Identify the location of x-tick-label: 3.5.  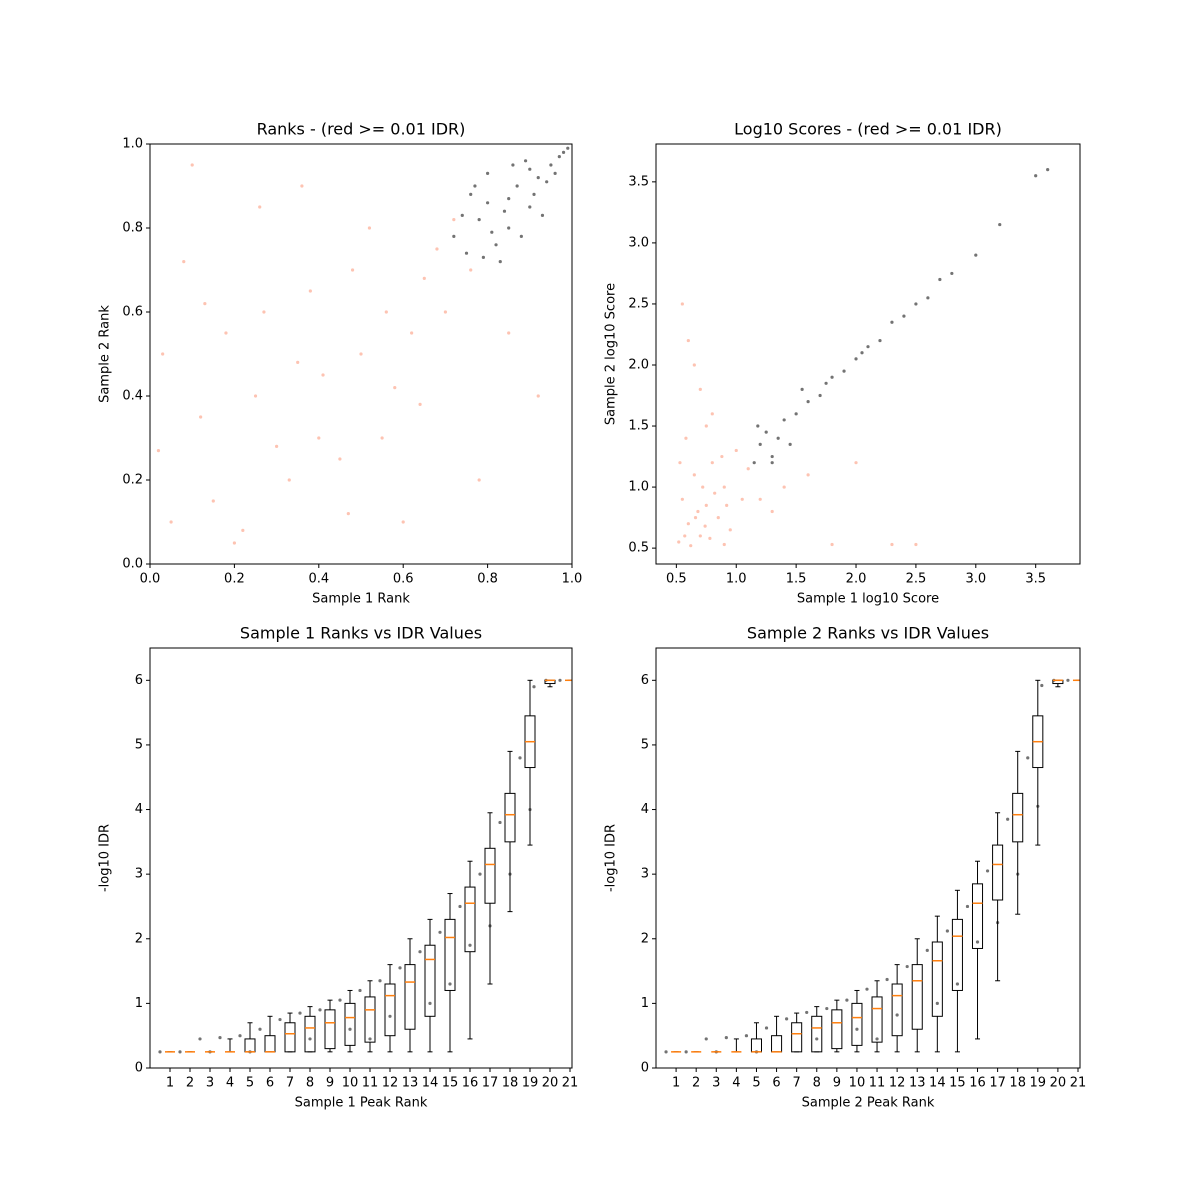
(1035, 579).